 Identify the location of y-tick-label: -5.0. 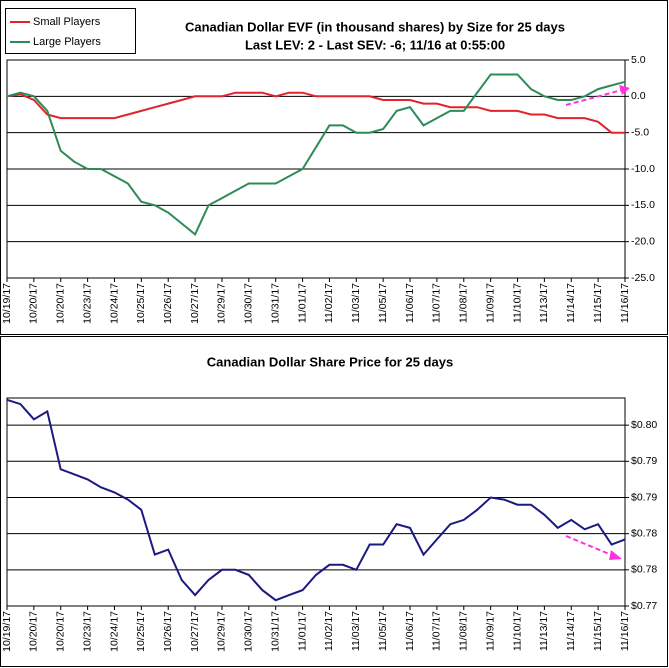
(640, 132).